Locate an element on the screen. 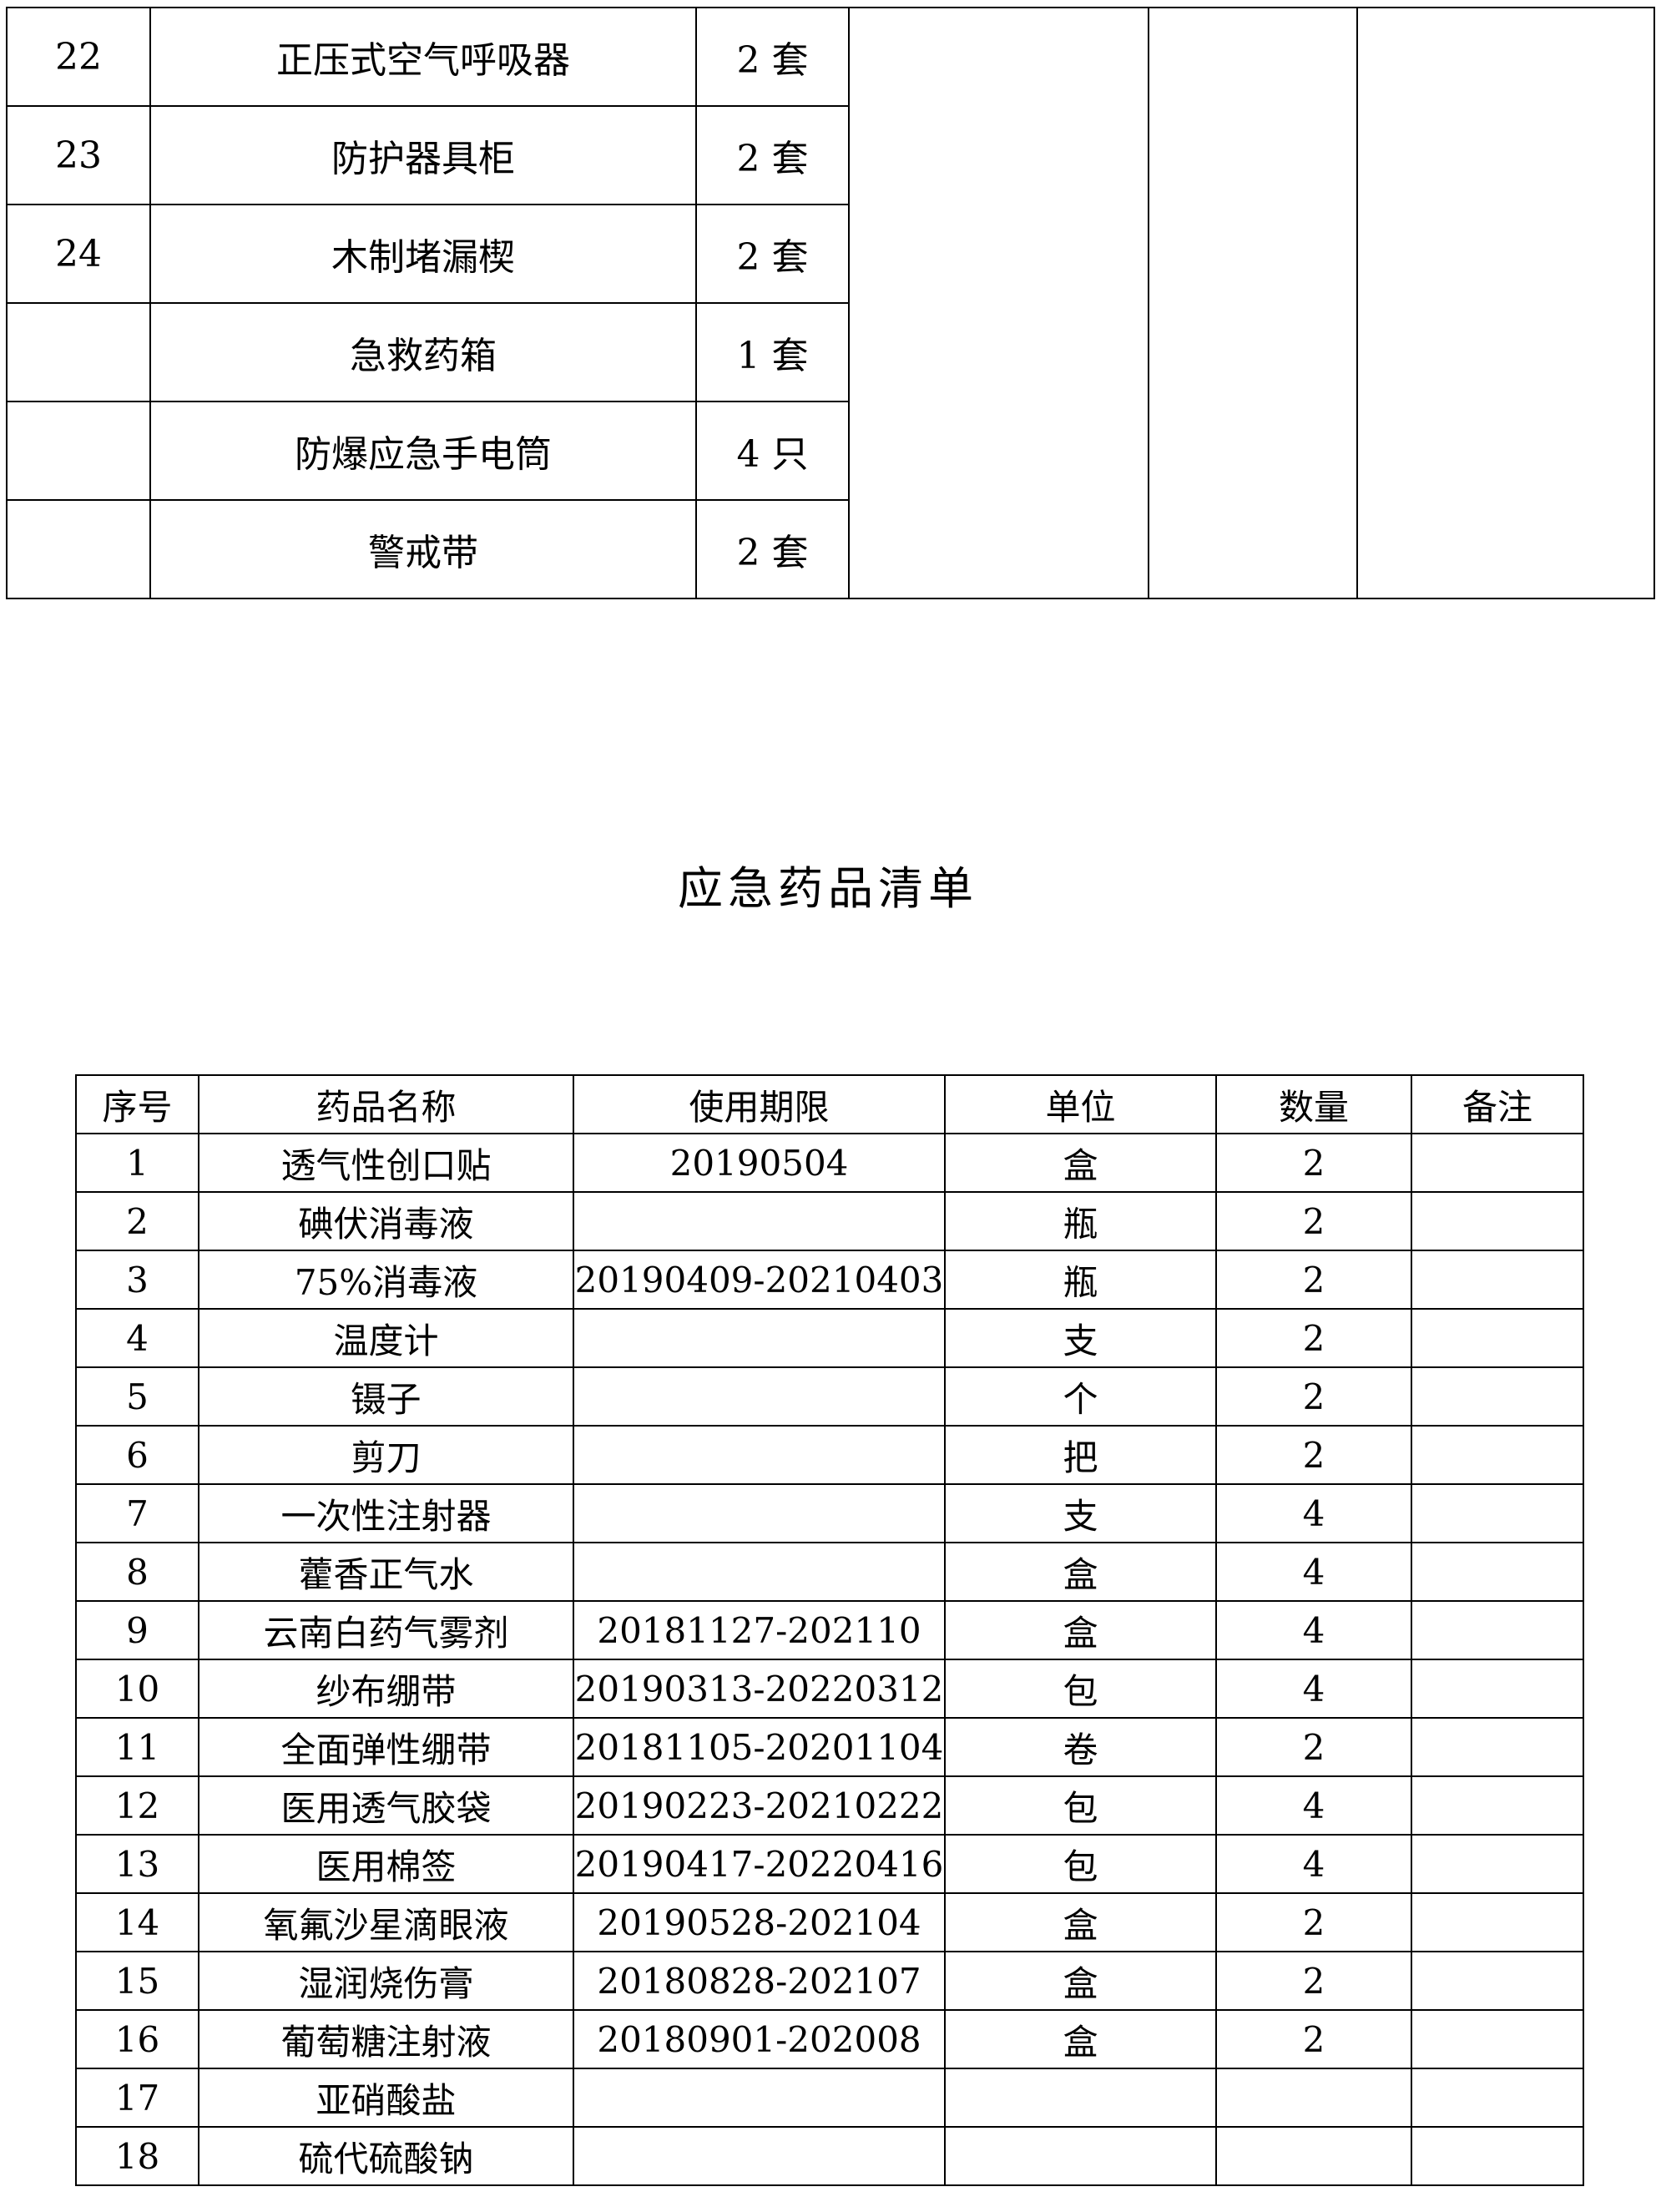 The height and width of the screenshot is (2212, 1656). table-cell: 藿香正气水 is located at coordinates (386, 1572).